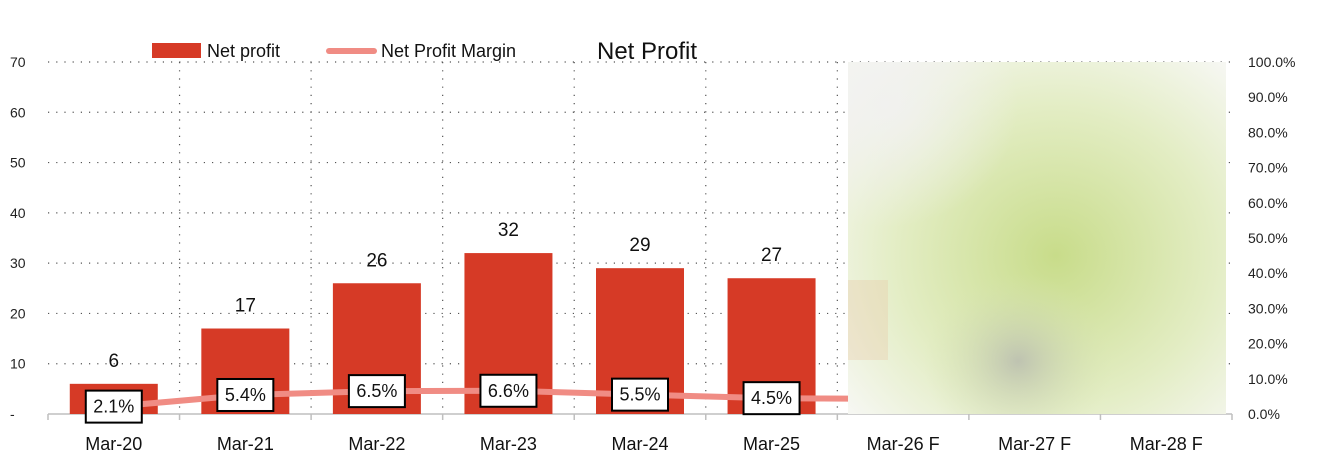 The width and height of the screenshot is (1321, 476). What do you see at coordinates (176, 50) in the screenshot?
I see `legend-swatch-net-profit` at bounding box center [176, 50].